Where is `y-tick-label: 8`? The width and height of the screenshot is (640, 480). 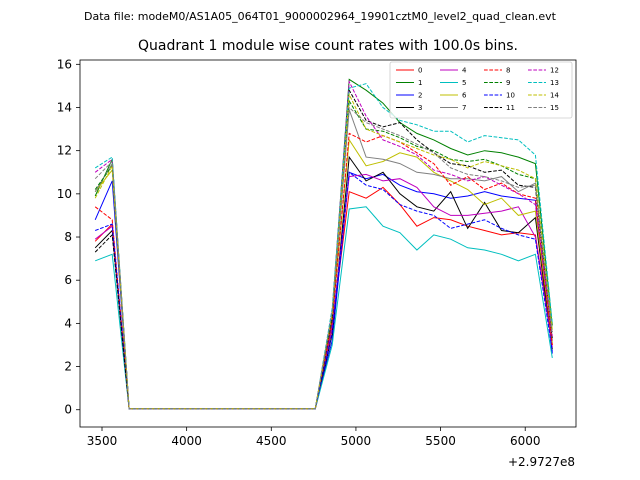 y-tick-label: 8 is located at coordinates (68, 237).